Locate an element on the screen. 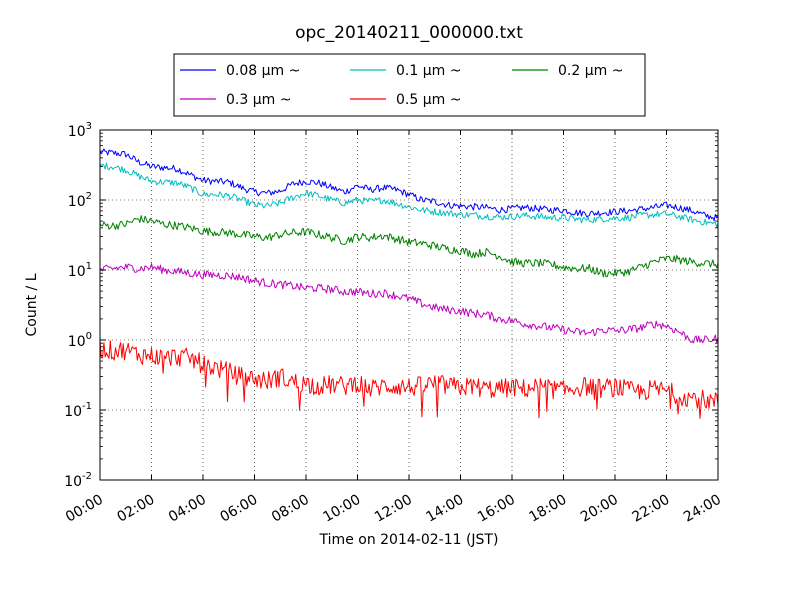  y-tick-exponent: 0 is located at coordinates (89, 336).